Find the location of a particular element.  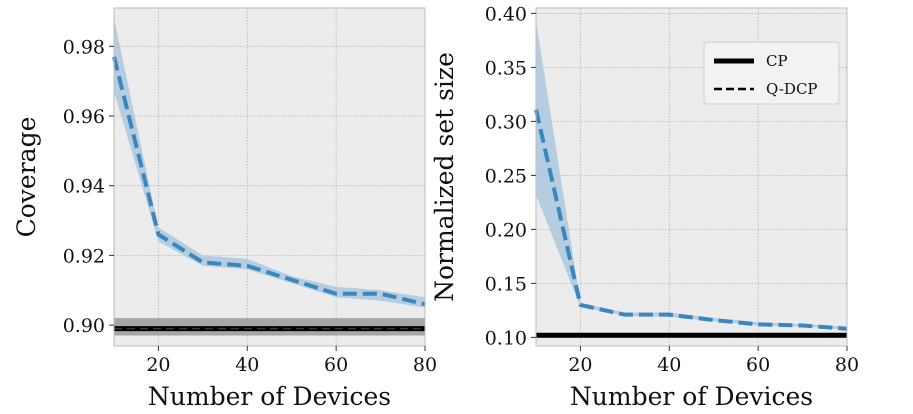

panel-1-y-tick-label: 0.94 is located at coordinates (84, 187).